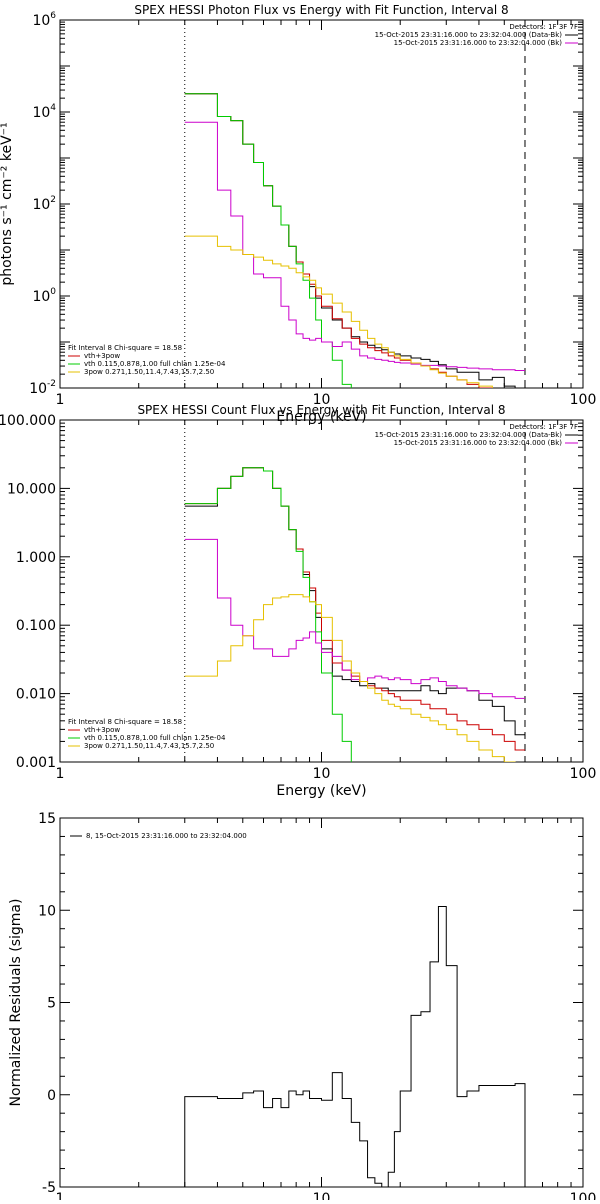 This screenshot has height=1204, width=600. I want to click on y-tick-label: 10⁴, so click(44, 112).